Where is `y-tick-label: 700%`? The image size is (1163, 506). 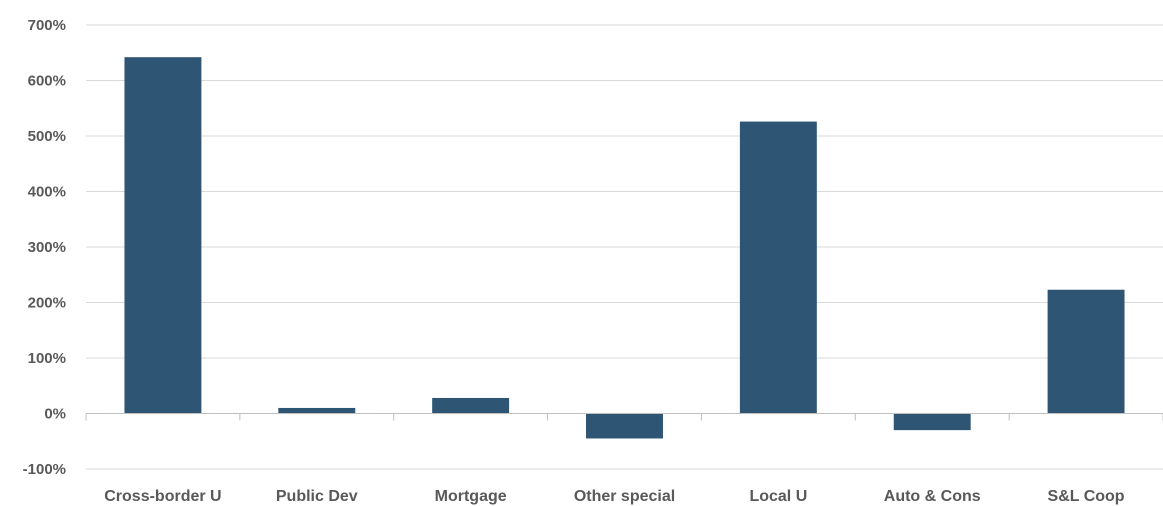
y-tick-label: 700% is located at coordinates (47, 25).